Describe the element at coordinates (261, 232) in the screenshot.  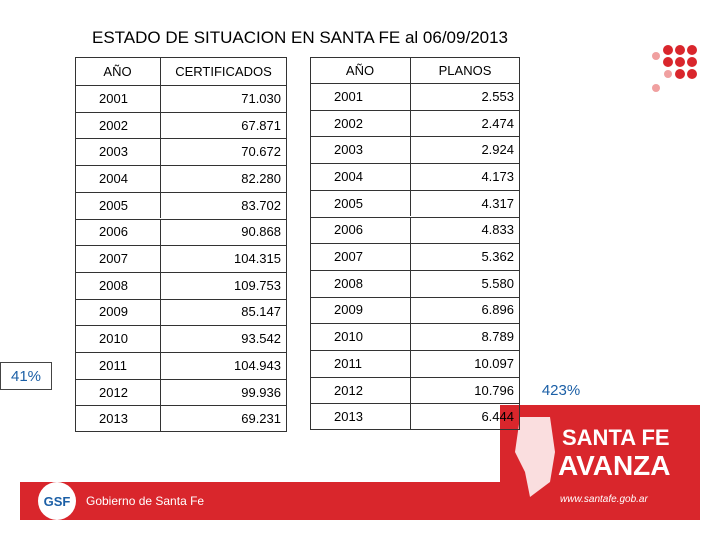
I see `value-cell: 90.868` at that location.